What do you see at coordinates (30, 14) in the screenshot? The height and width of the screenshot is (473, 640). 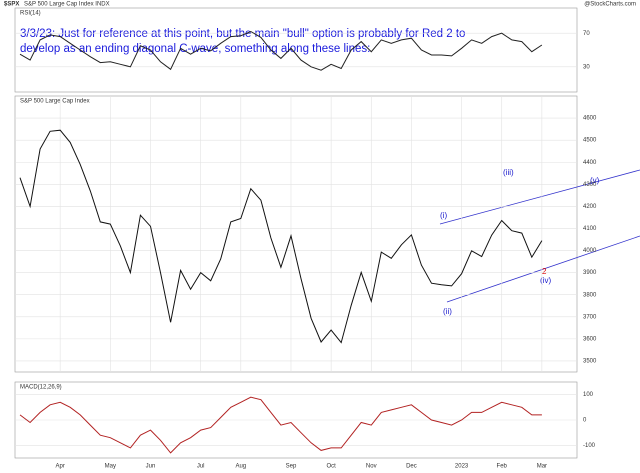 I see `rsi-legend: RSI(14)` at bounding box center [30, 14].